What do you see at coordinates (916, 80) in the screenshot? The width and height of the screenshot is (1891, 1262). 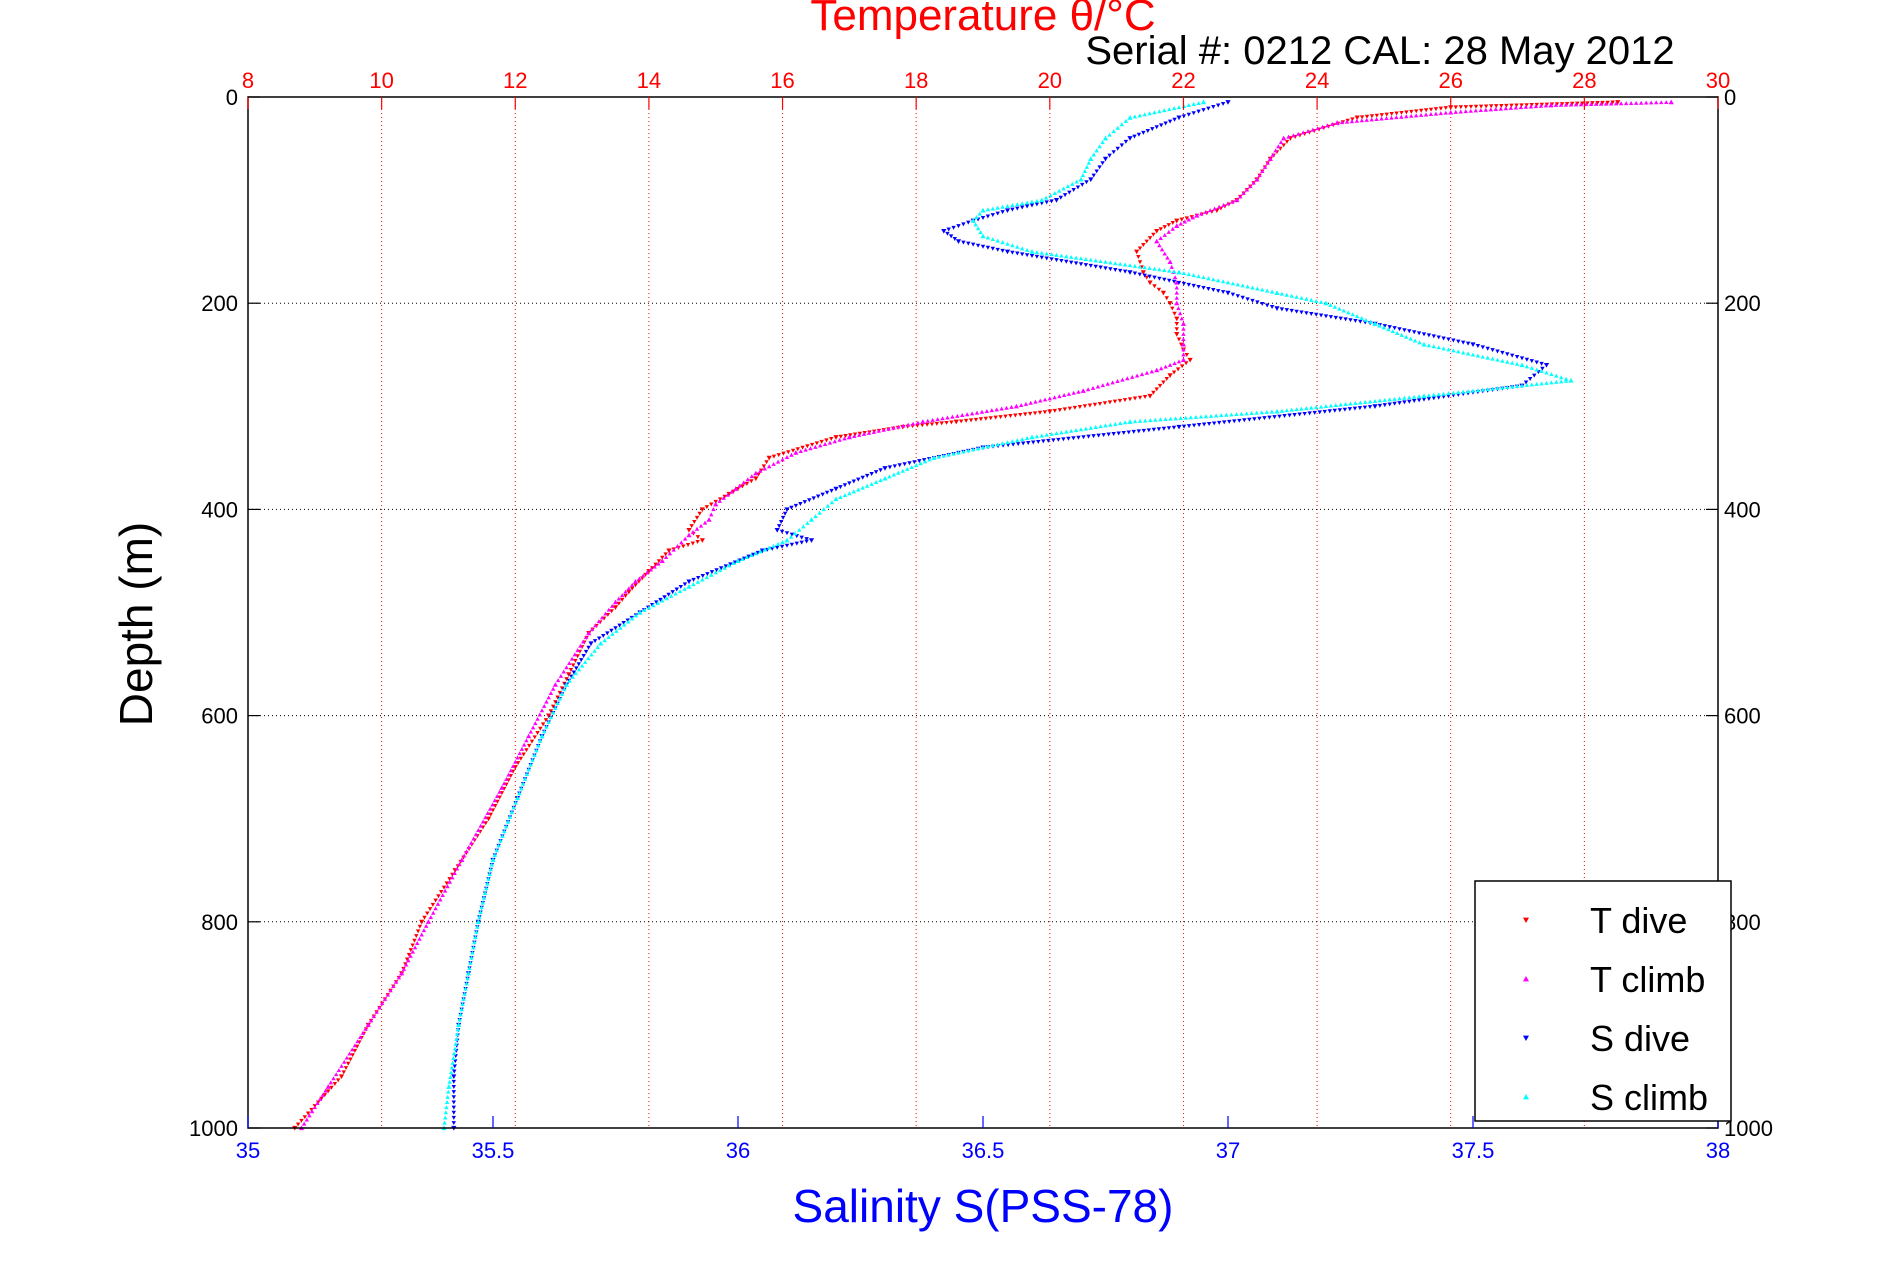 I see `temperature-tick-label: 18` at bounding box center [916, 80].